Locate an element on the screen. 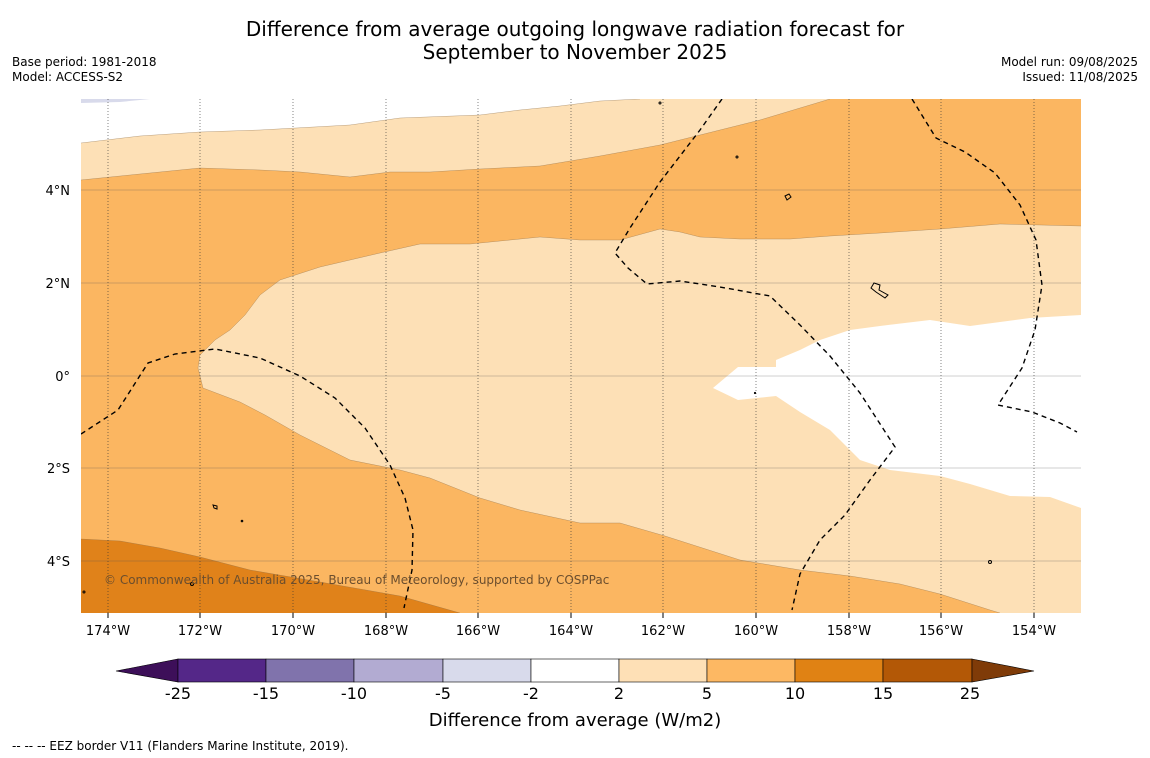 The height and width of the screenshot is (758, 1150). lon-label: 156°W is located at coordinates (941, 631).